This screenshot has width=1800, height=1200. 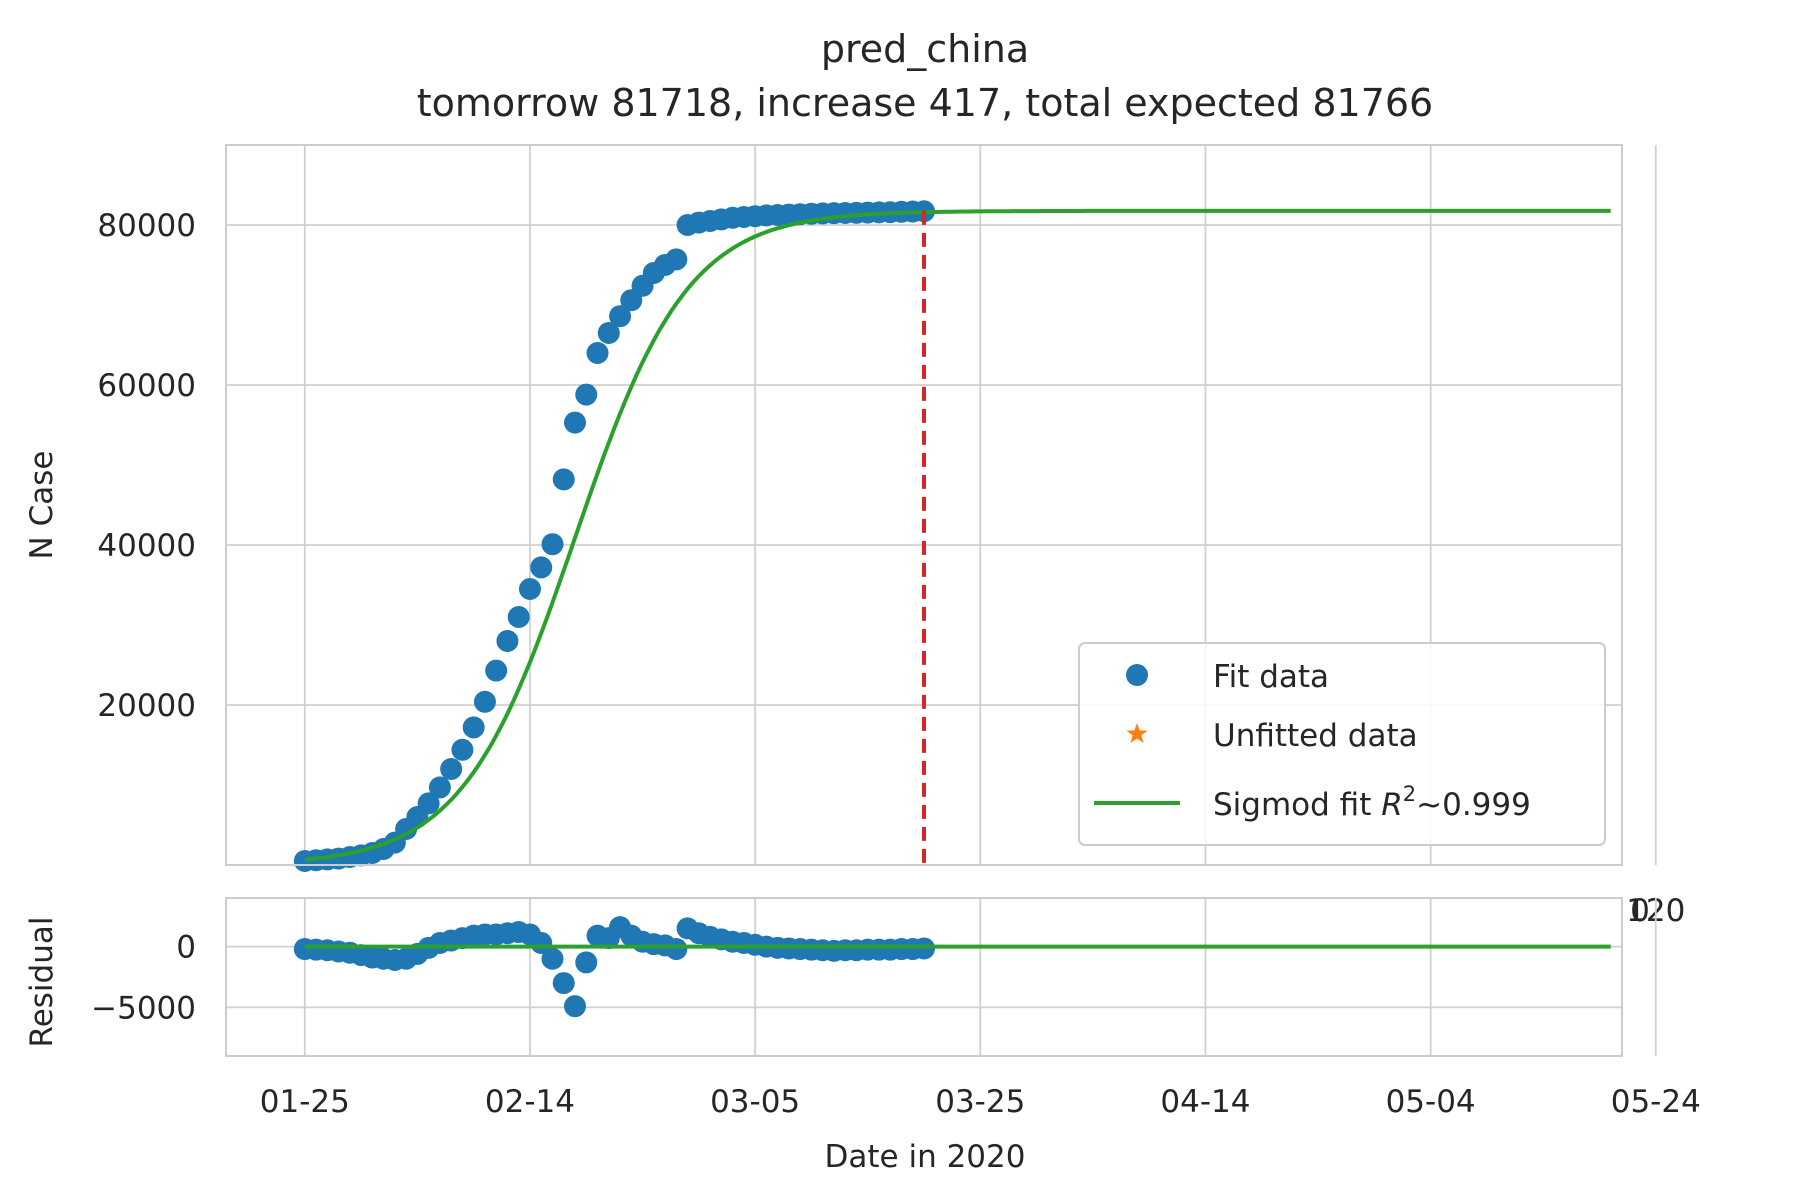 What do you see at coordinates (143, 1008) in the screenshot?
I see `residual-y-tick-label: −5000` at bounding box center [143, 1008].